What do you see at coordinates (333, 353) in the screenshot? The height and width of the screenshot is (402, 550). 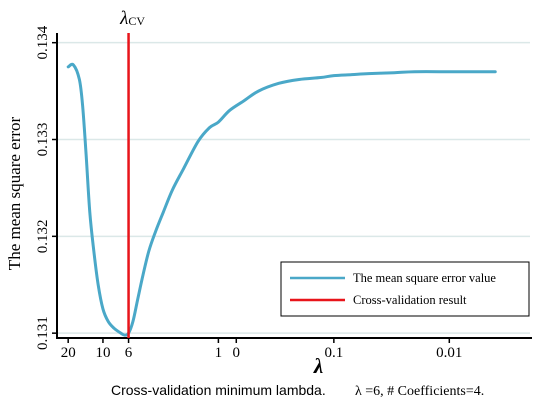 I see `x-tick-label-5: 0.1` at bounding box center [333, 353].